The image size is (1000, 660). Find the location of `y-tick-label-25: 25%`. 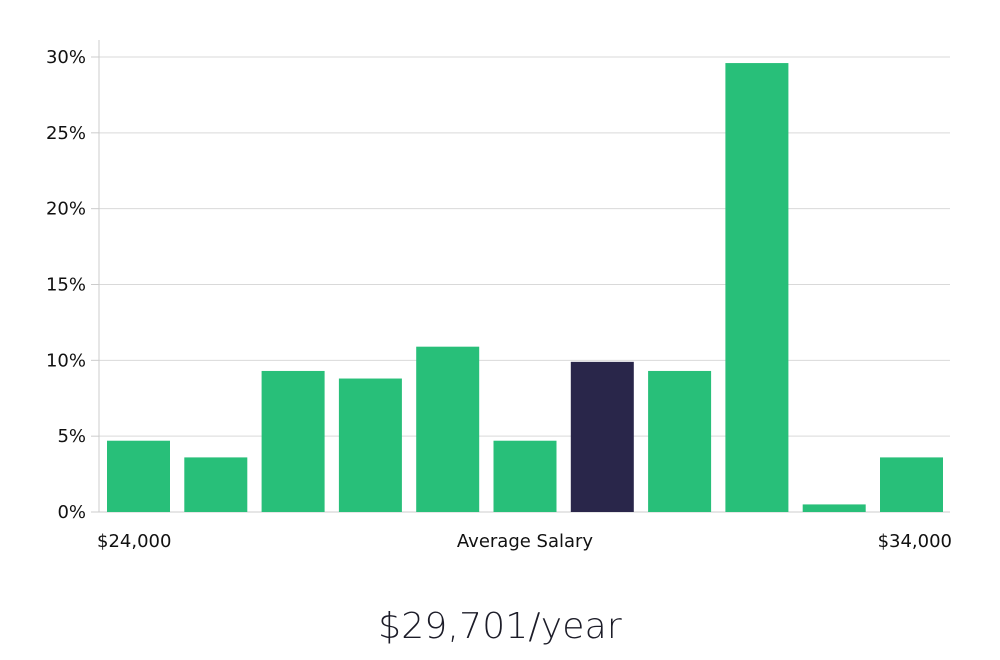

y-tick-label-25: 25% is located at coordinates (66, 133).